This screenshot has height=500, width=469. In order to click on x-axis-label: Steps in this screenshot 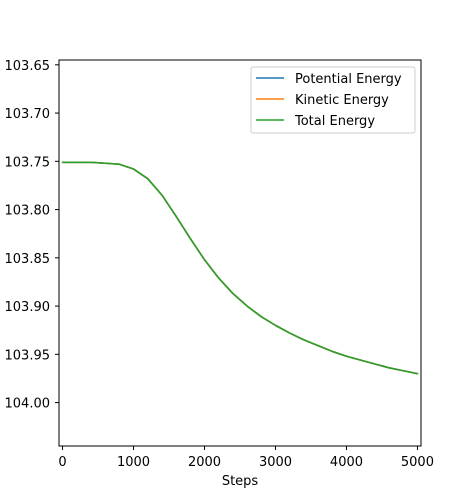, I will do `click(240, 481)`.